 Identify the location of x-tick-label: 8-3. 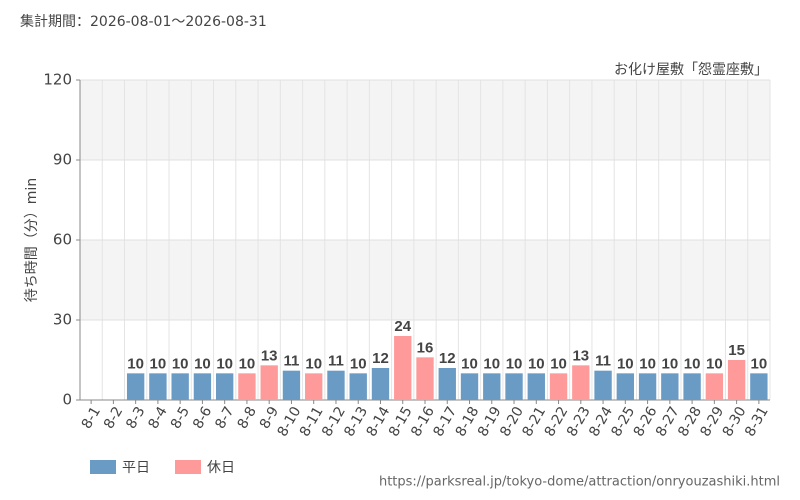
(135, 418).